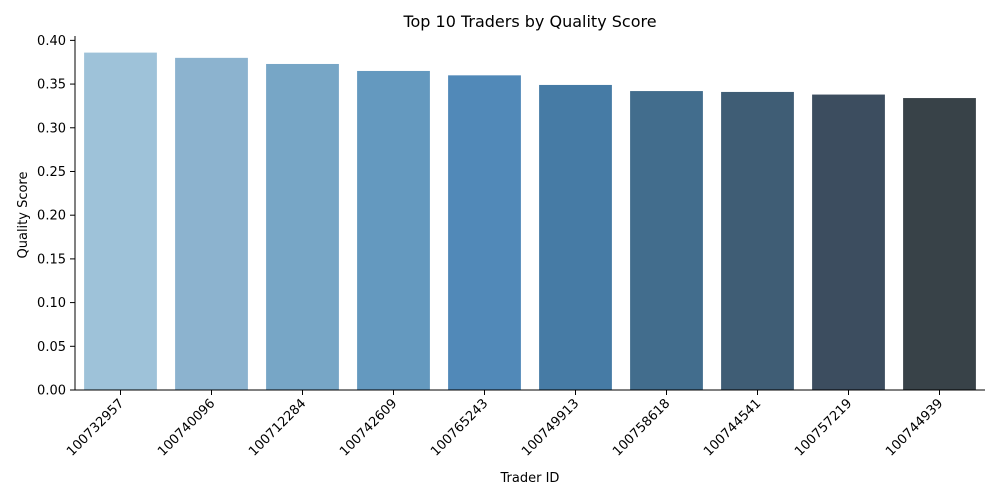 The height and width of the screenshot is (500, 1000). Describe the element at coordinates (51, 41) in the screenshot. I see `y-tick-label: 0.40` at that location.